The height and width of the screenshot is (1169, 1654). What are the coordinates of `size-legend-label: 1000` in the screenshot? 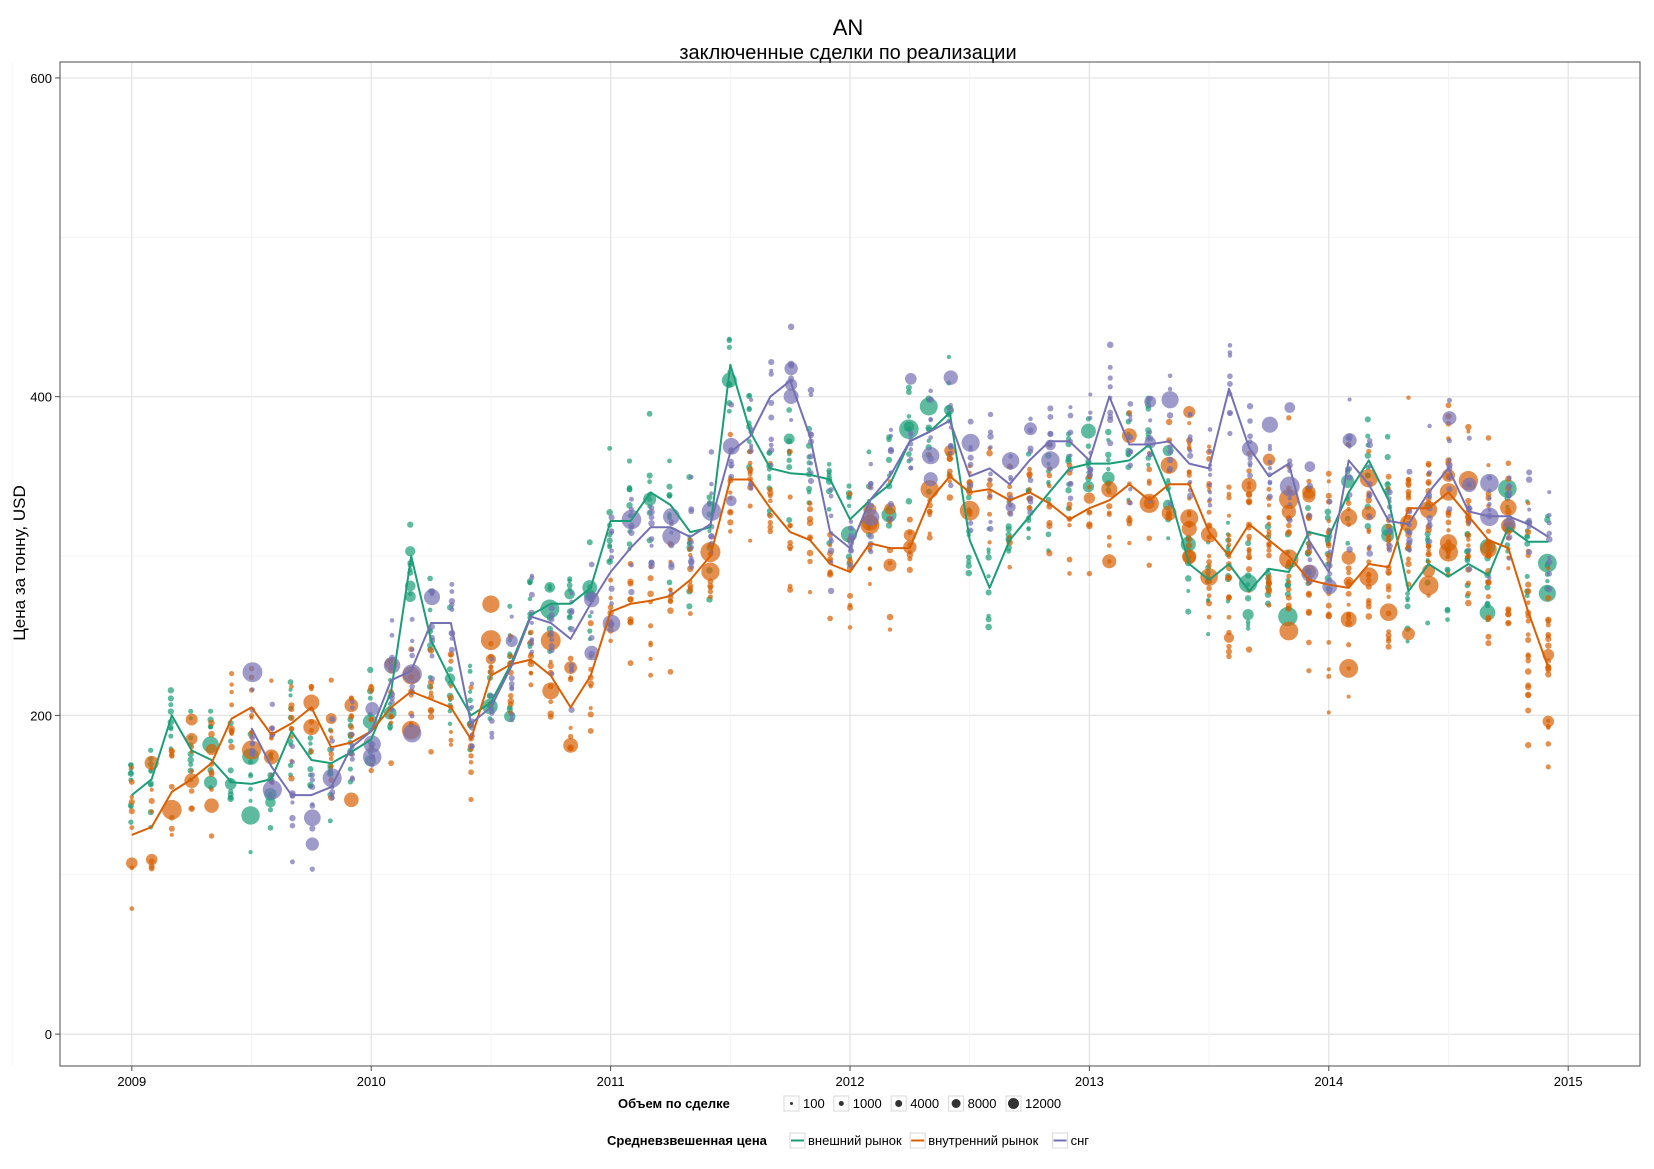 It's located at (867, 1103).